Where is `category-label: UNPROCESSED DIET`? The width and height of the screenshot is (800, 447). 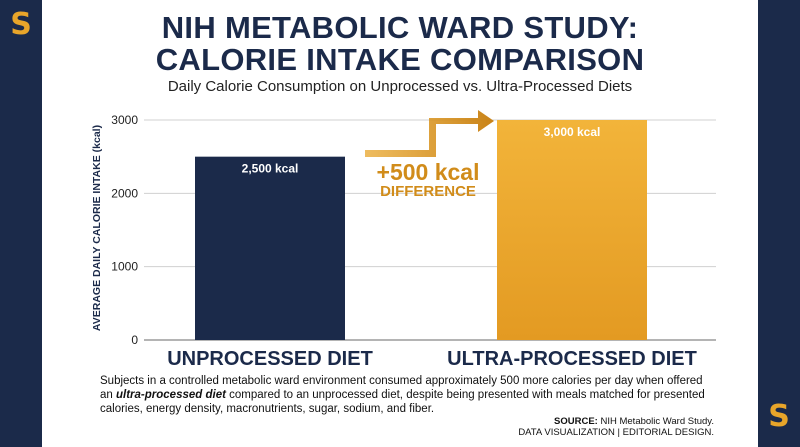 category-label: UNPROCESSED DIET is located at coordinates (270, 359).